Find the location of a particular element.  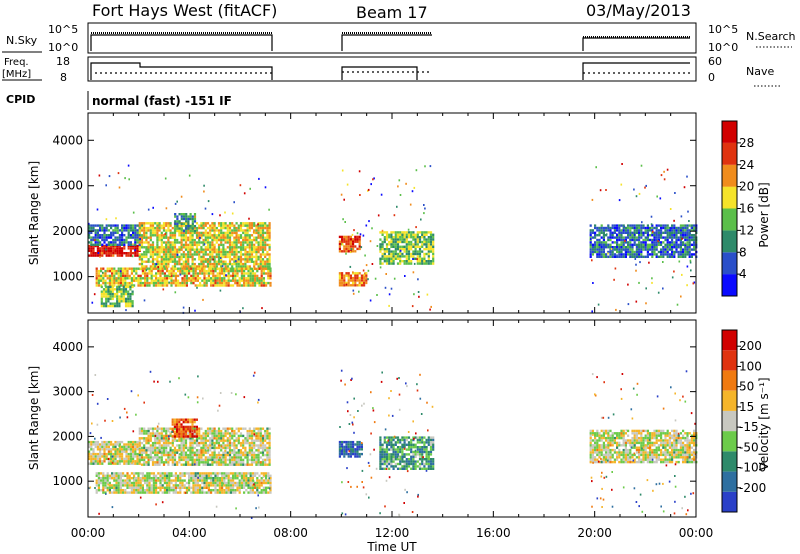

velocity-ytick-label-2: 3000 is located at coordinates (67, 392).